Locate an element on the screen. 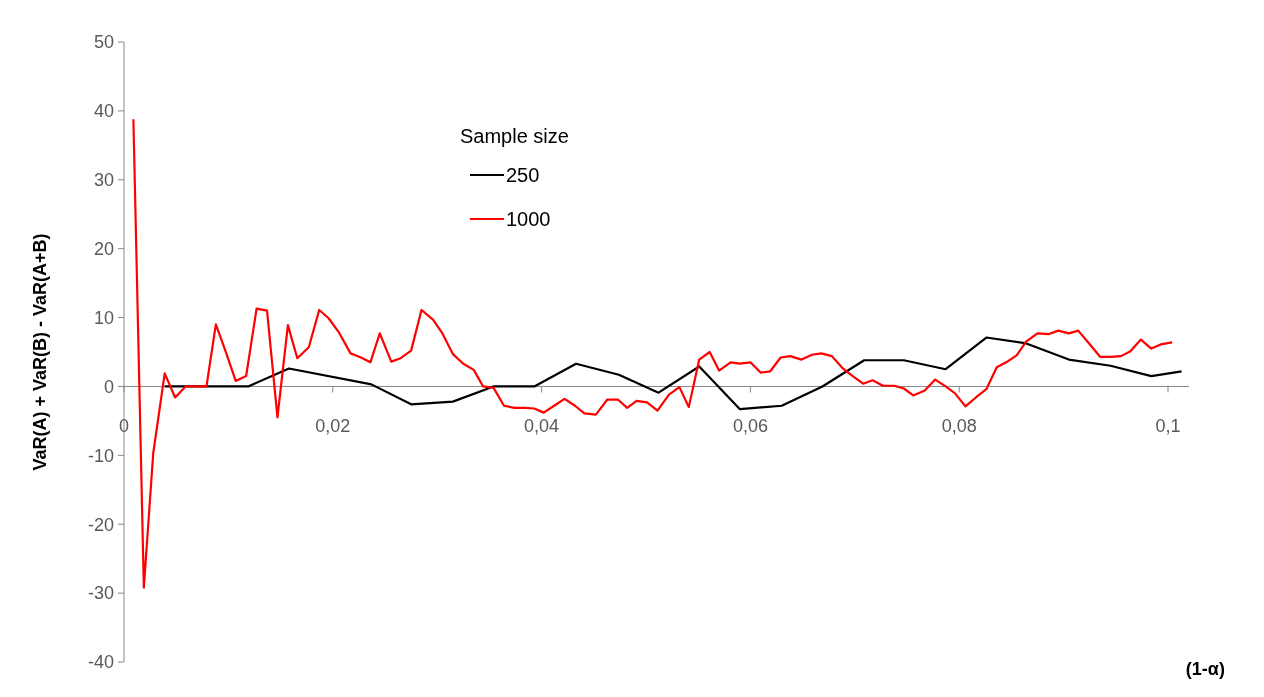 This screenshot has width=1264, height=697. x-tick-label: 0,1 is located at coordinates (1168, 426).